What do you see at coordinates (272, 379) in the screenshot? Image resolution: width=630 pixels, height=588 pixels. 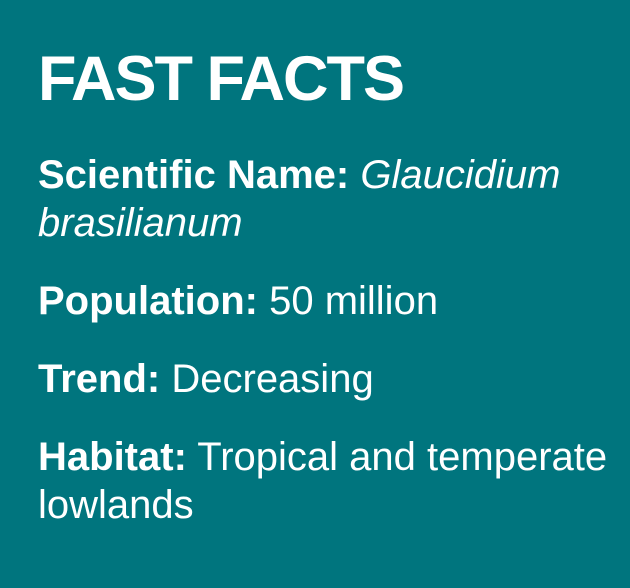 I see `fact-value: Decreasing` at bounding box center [272, 379].